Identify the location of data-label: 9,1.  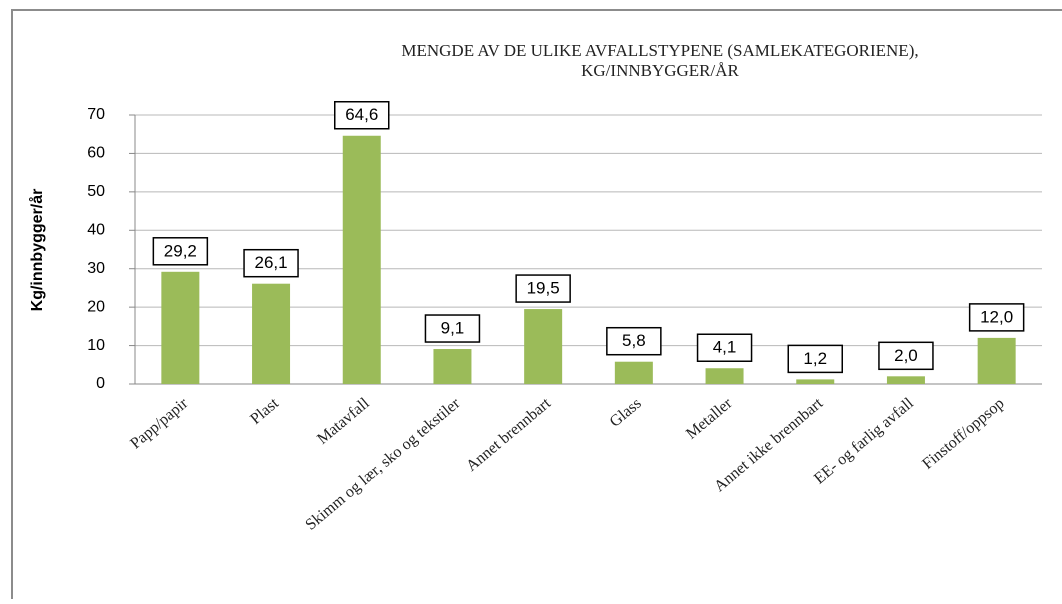
(453, 328).